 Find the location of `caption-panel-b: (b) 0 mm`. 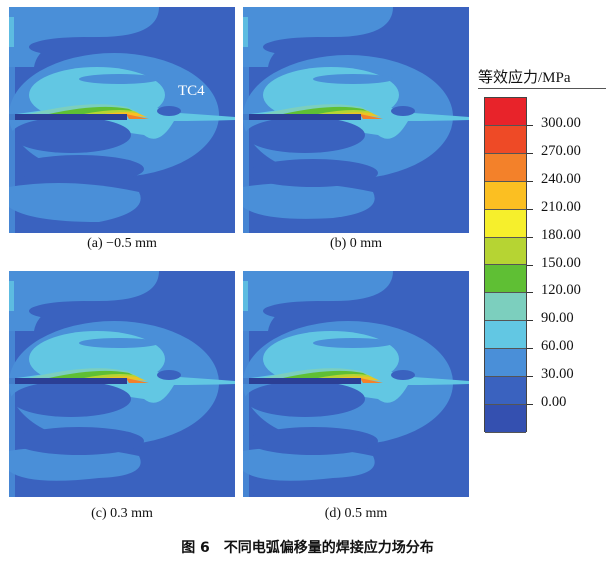

caption-panel-b: (b) 0 mm is located at coordinates (356, 243).